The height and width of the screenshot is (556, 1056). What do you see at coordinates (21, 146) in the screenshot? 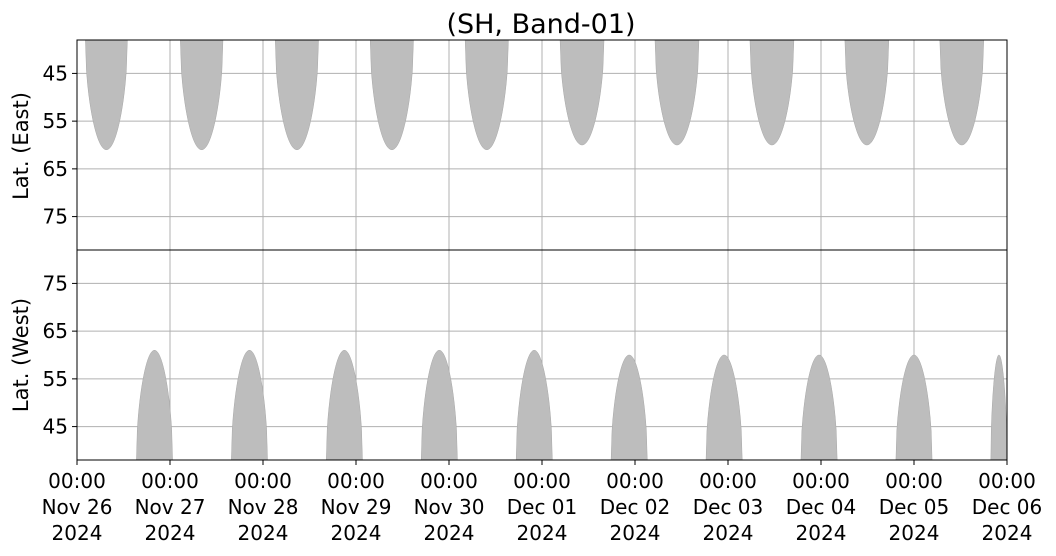
I see `ylabel-east: Lat. (East)` at bounding box center [21, 146].